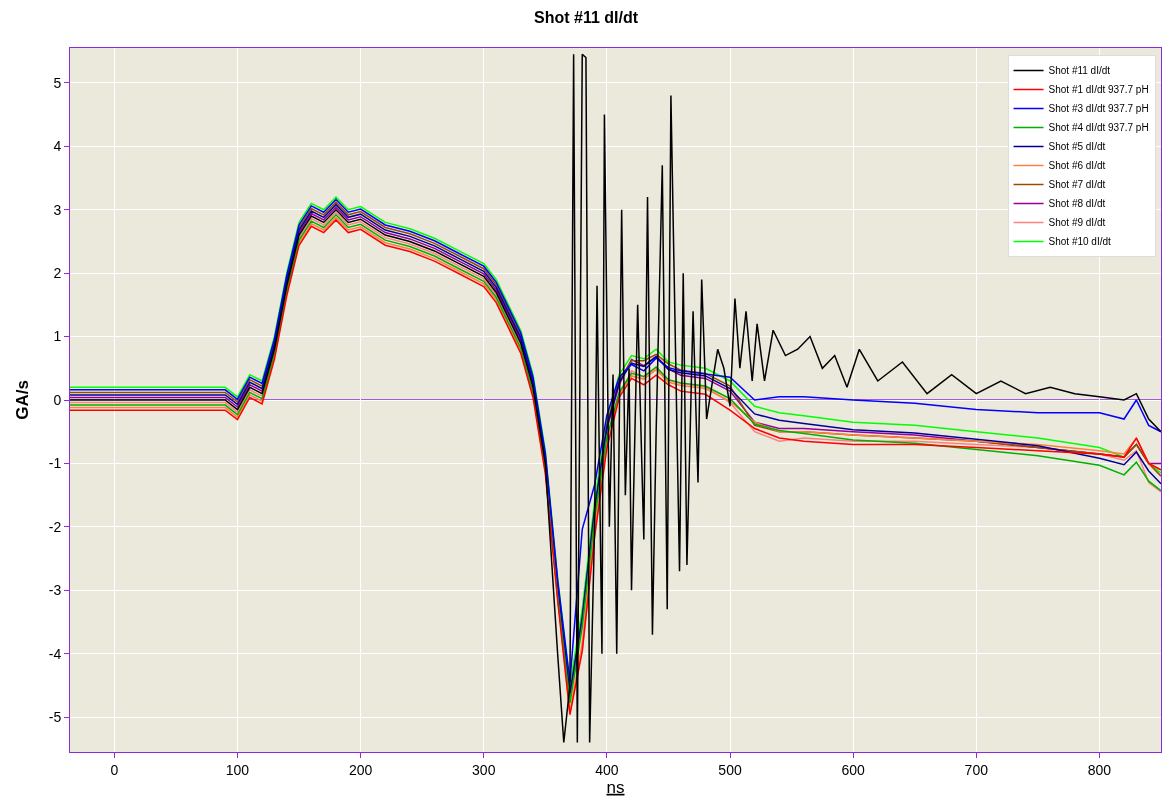 Image resolution: width=1172 pixels, height=800 pixels. Describe the element at coordinates (57, 273) in the screenshot. I see `y-tick-label: 2` at that location.